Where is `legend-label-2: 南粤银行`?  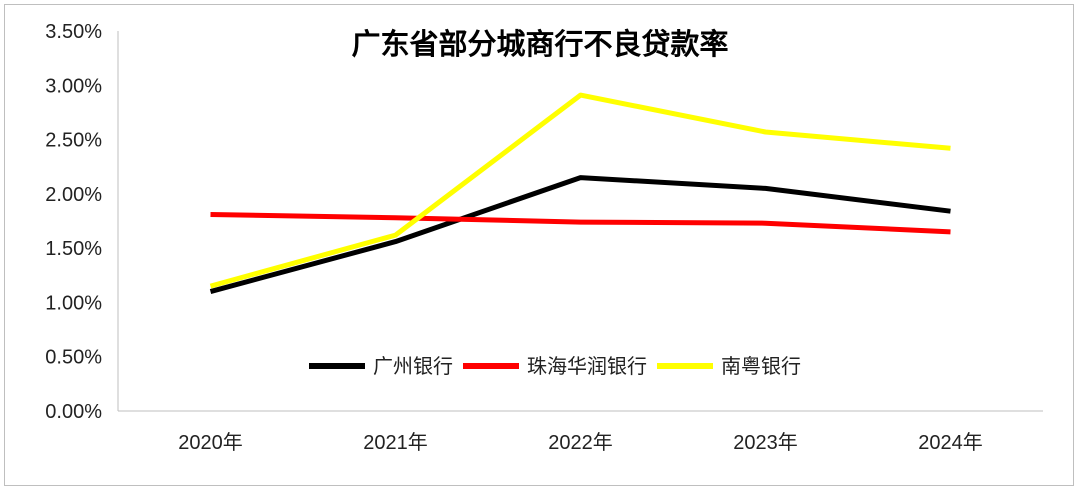 legend-label-2: 南粤银行 is located at coordinates (761, 366).